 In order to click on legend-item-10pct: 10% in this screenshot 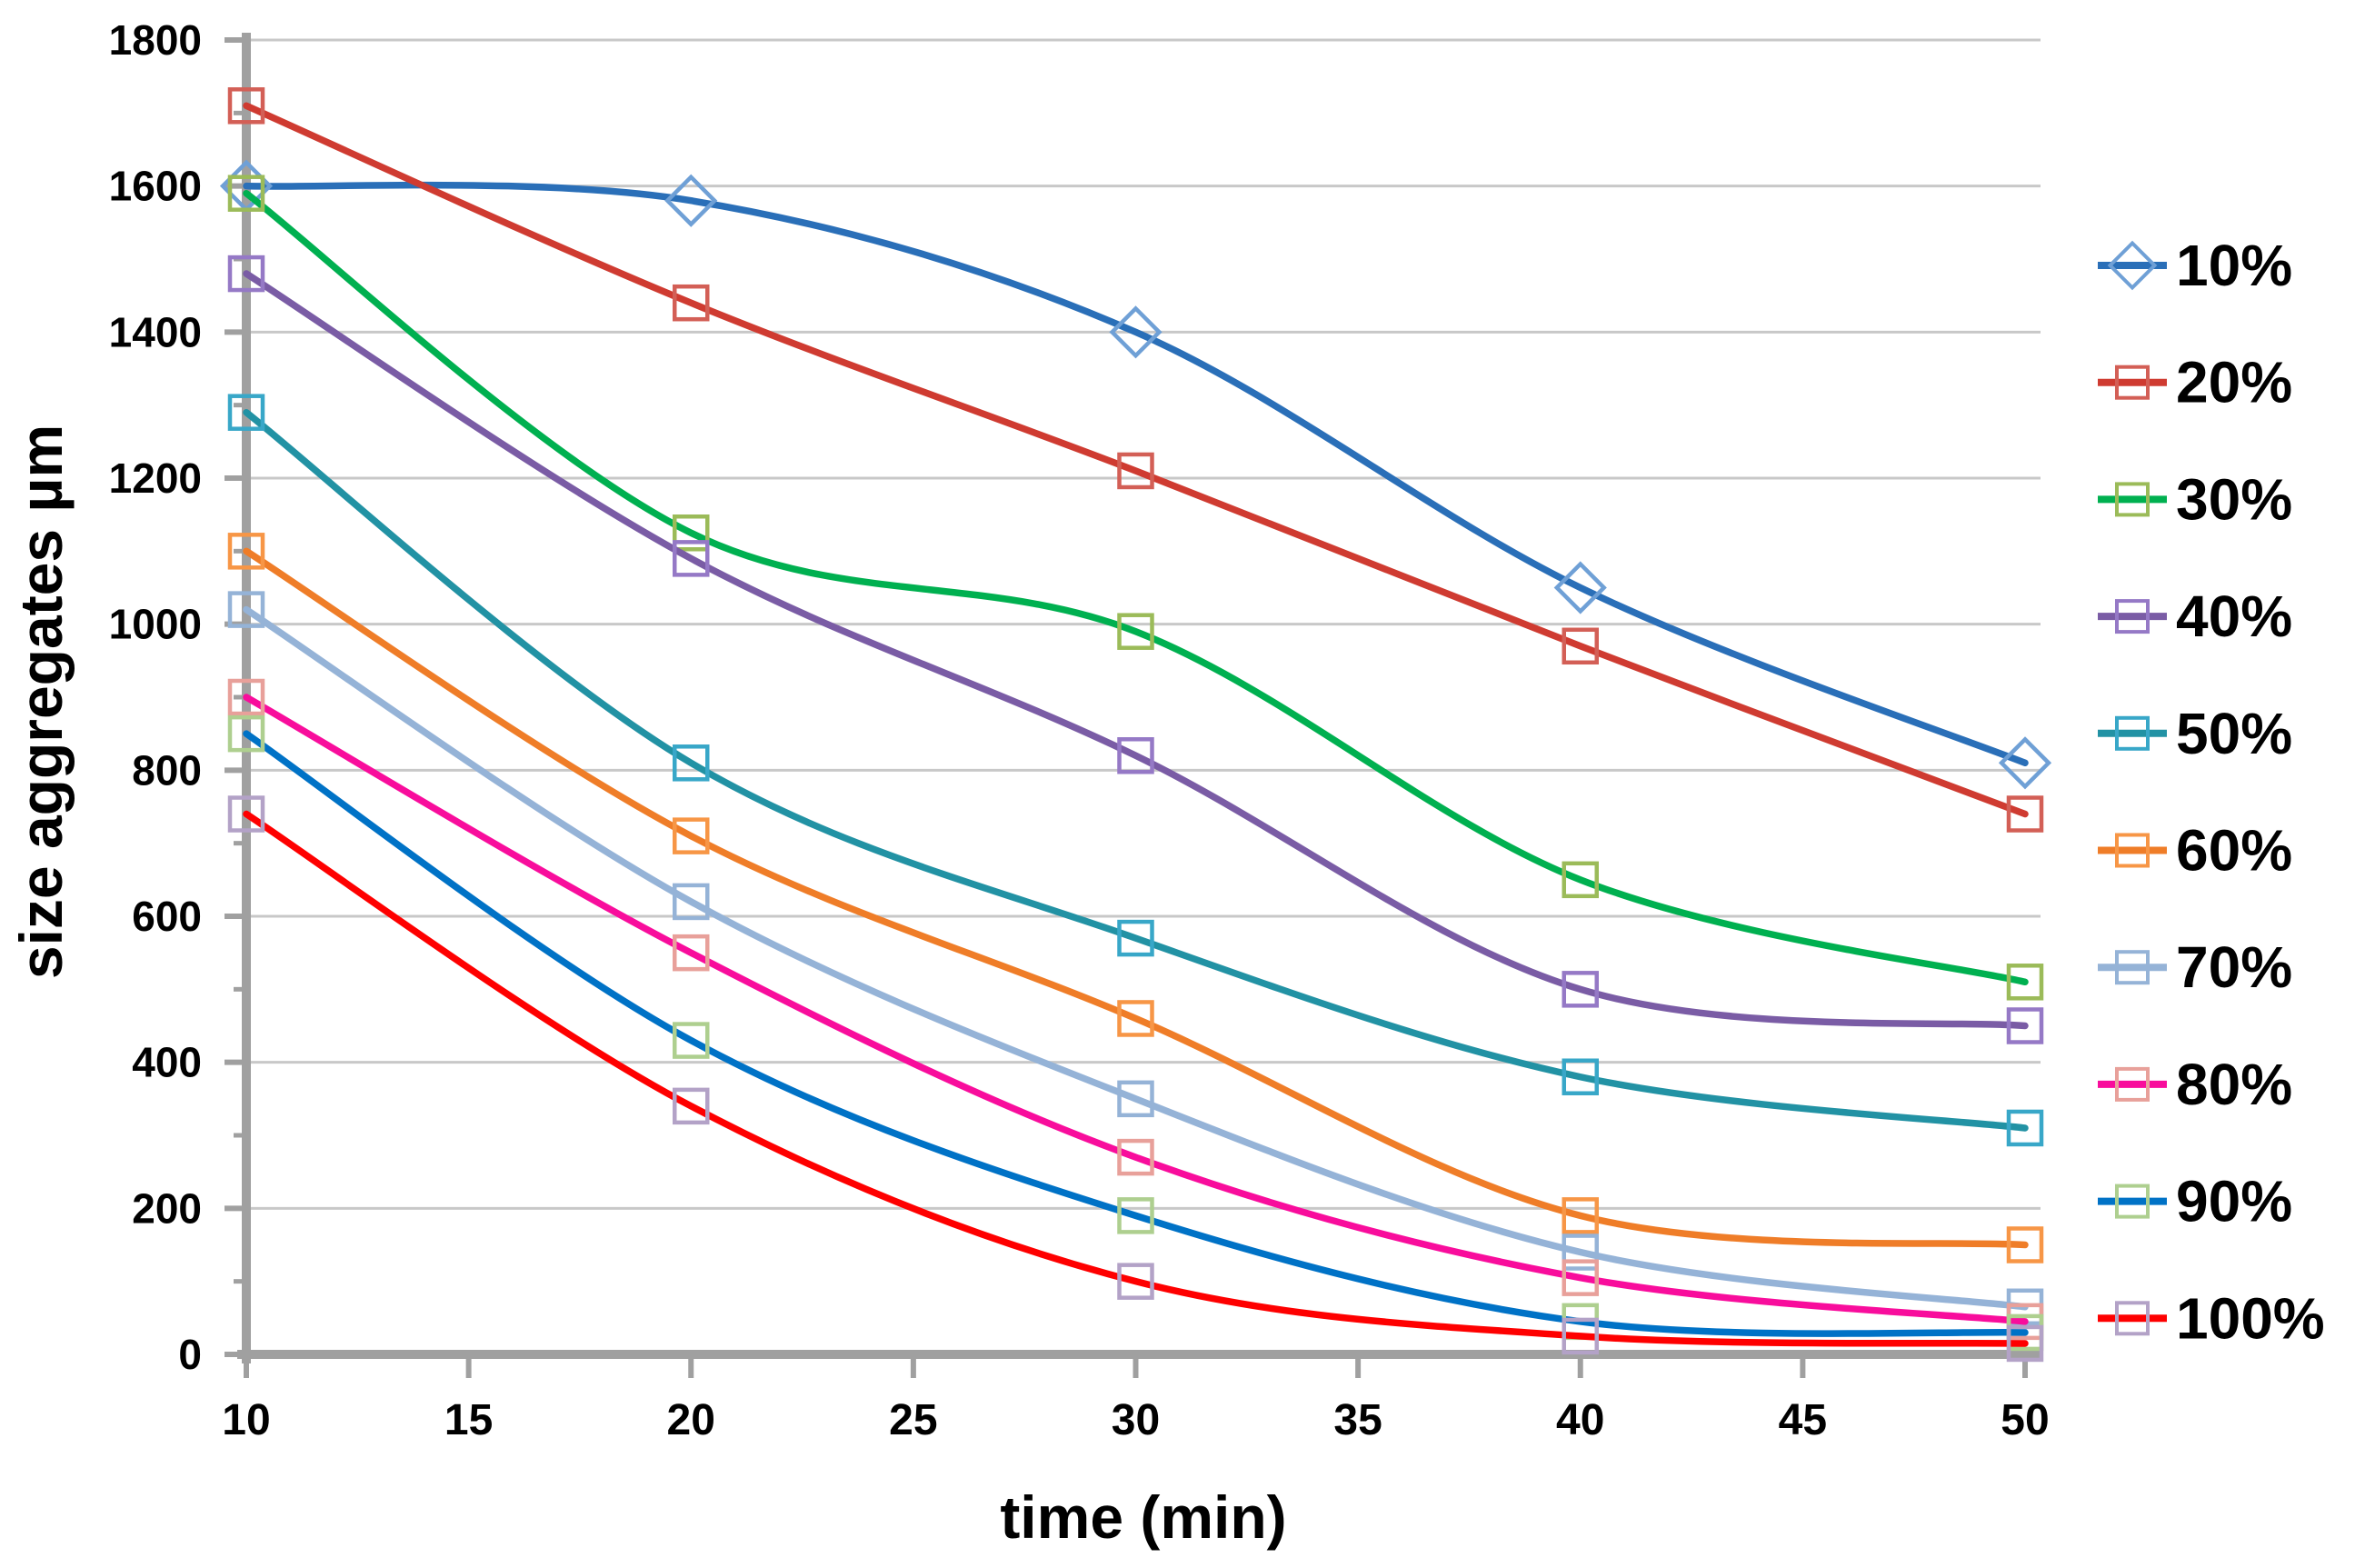, I will do `click(2195, 265)`.